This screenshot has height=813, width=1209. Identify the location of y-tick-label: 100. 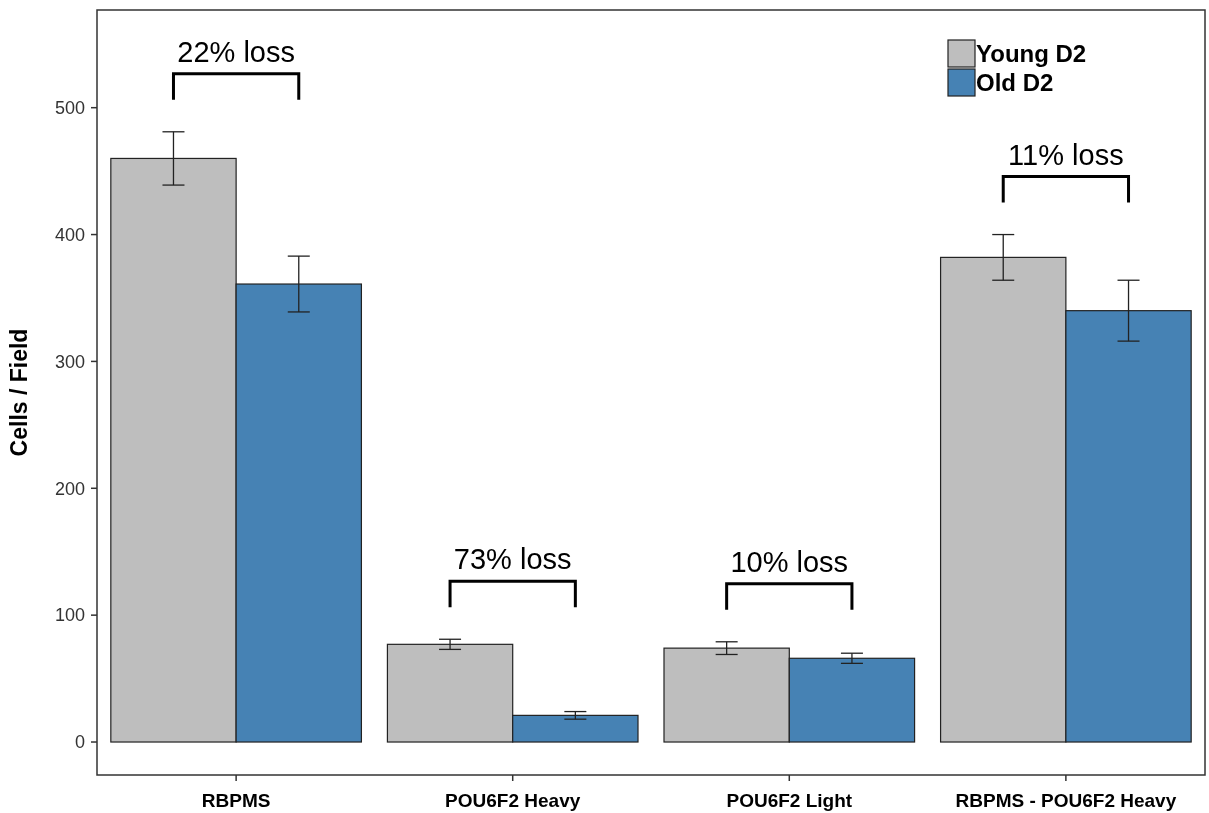
(69, 615).